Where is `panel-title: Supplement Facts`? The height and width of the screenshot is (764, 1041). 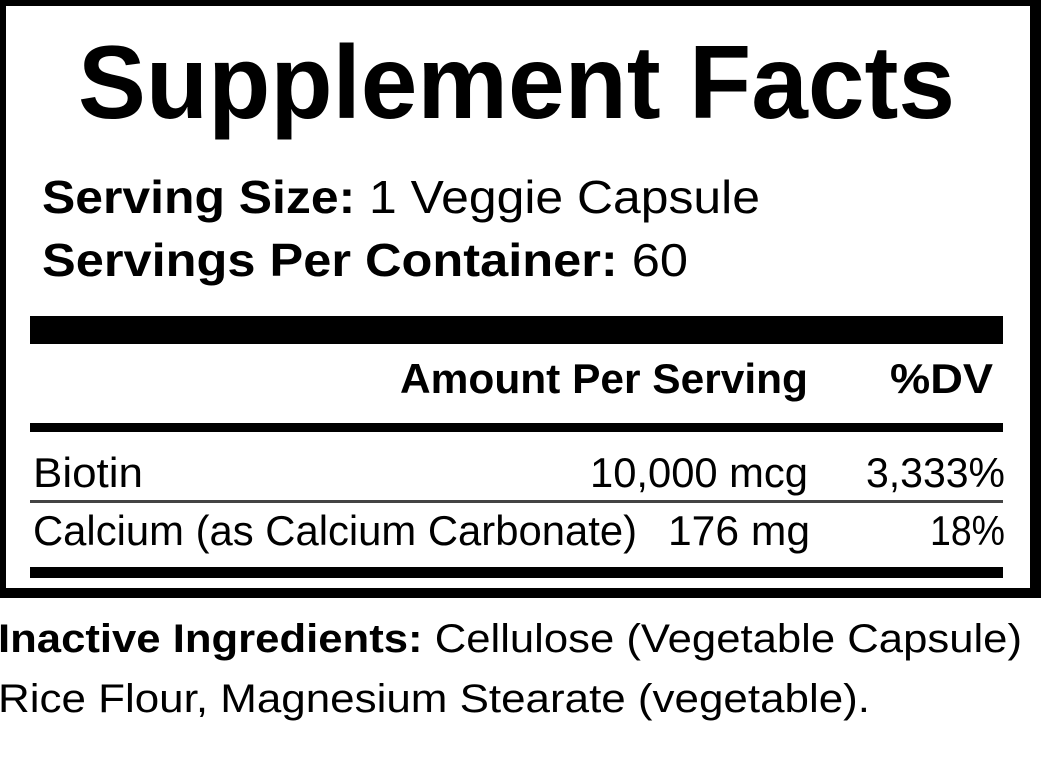 panel-title: Supplement Facts is located at coordinates (516, 83).